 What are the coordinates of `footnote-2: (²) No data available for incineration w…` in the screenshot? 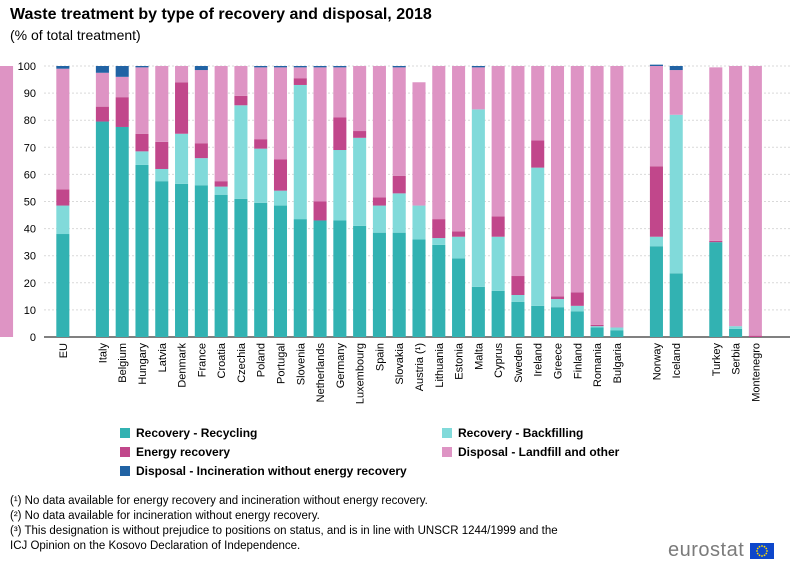 It's located at (165, 516).